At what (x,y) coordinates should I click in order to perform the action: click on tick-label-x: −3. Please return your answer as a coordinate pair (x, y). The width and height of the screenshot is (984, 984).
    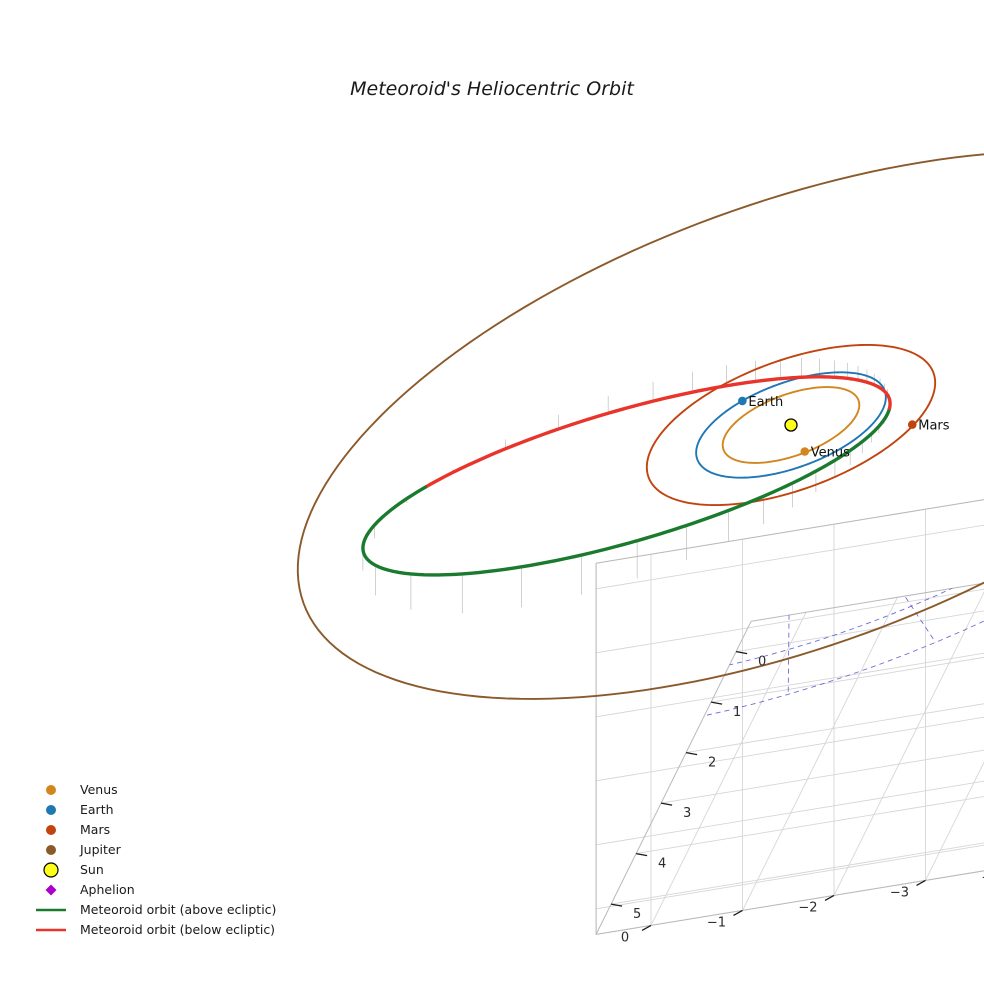
    Looking at the image, I should click on (899, 892).